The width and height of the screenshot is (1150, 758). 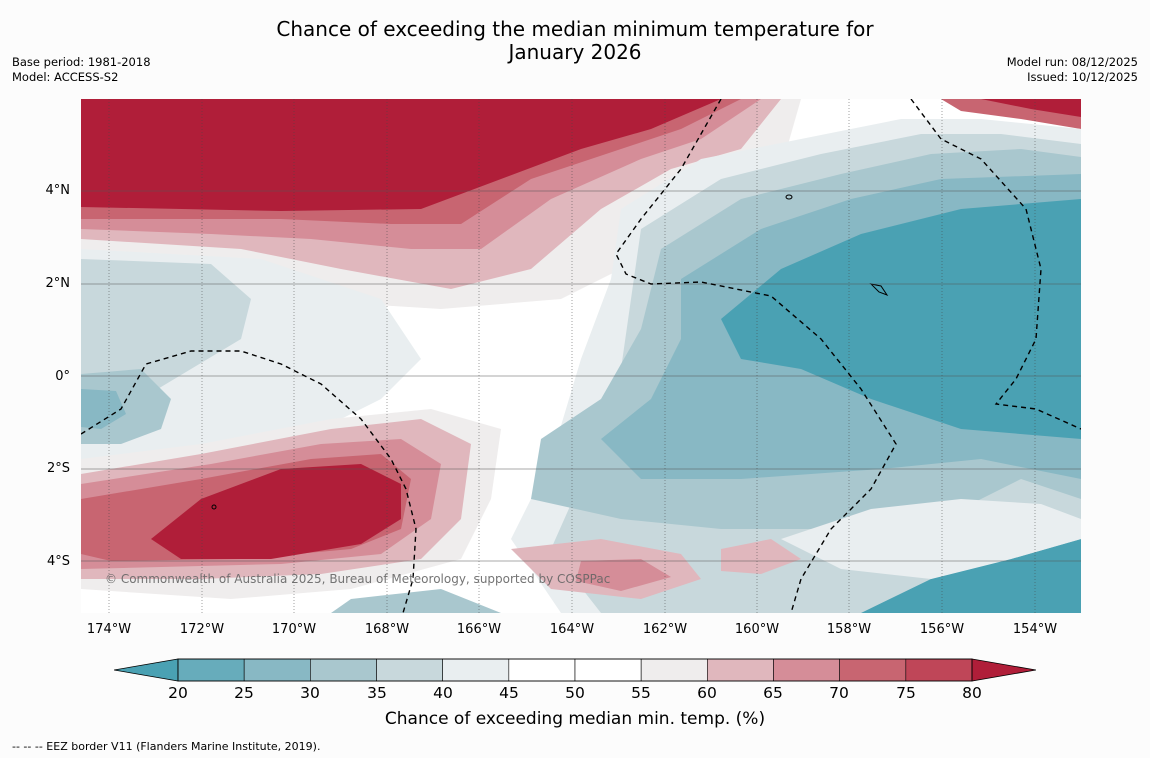 What do you see at coordinates (202, 629) in the screenshot?
I see `lon-label-172w: 172°W` at bounding box center [202, 629].